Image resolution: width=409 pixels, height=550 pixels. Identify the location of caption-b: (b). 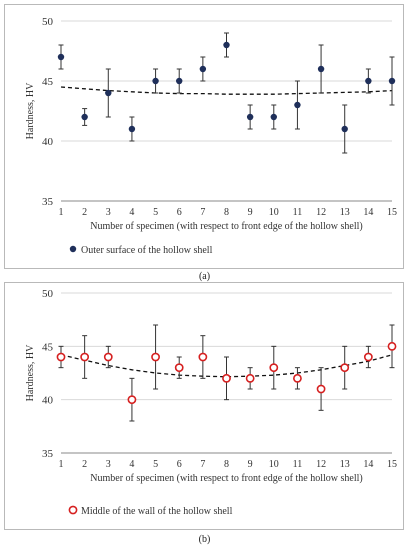
(204, 539).